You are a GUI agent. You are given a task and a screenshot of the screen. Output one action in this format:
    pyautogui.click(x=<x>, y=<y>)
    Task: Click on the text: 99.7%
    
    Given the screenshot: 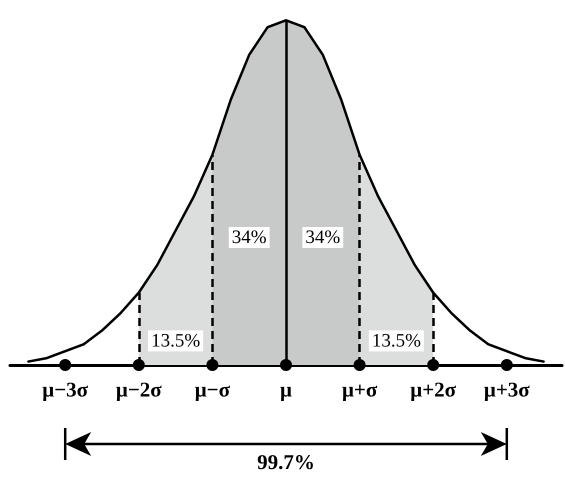 What is the action you would take?
    pyautogui.click(x=286, y=462)
    